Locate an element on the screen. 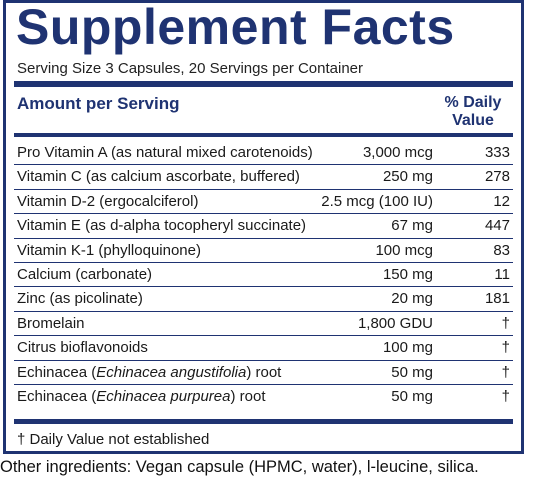 The width and height of the screenshot is (533, 485). nutrient-row: Vitamin K-1 (phylloquinone) 100 mcg 83 is located at coordinates (263, 251).